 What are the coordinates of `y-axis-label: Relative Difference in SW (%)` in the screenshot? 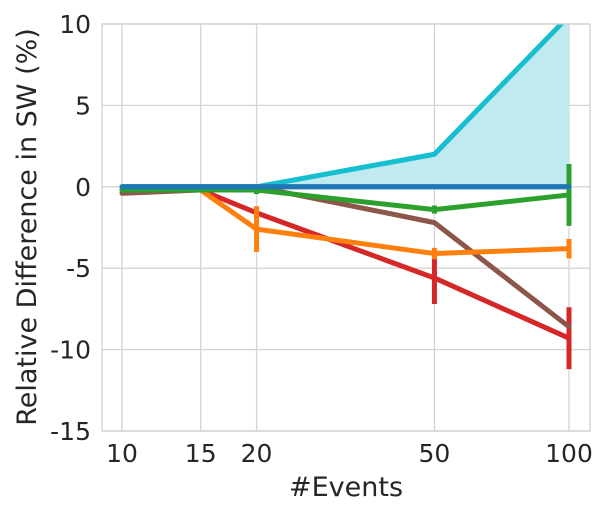 It's located at (27, 227).